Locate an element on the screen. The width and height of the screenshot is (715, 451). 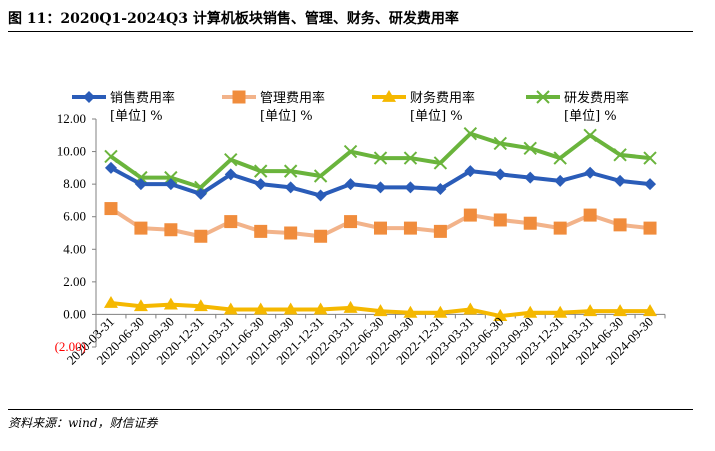
legend-label: 管理费用率 is located at coordinates (292, 98).